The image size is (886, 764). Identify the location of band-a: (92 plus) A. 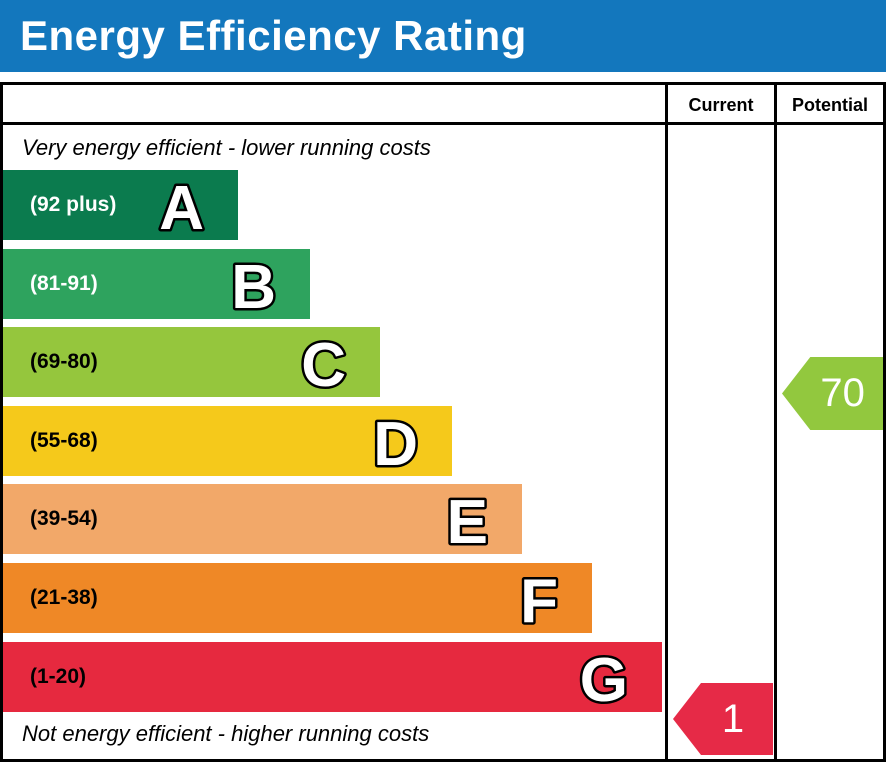
(120, 205).